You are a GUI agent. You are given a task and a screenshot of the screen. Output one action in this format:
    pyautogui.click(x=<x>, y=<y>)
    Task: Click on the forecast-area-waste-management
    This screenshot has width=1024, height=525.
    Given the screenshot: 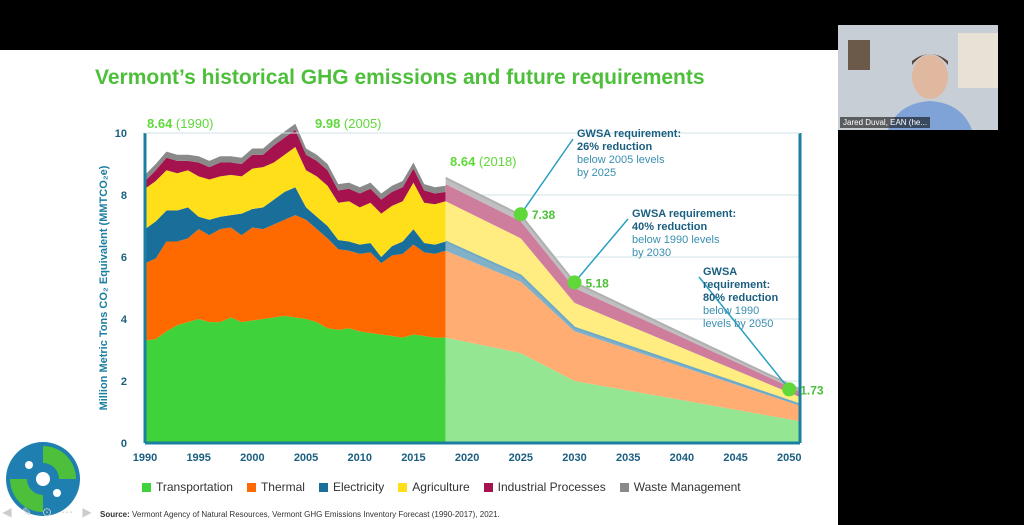 What is the action you would take?
    pyautogui.click(x=622, y=284)
    